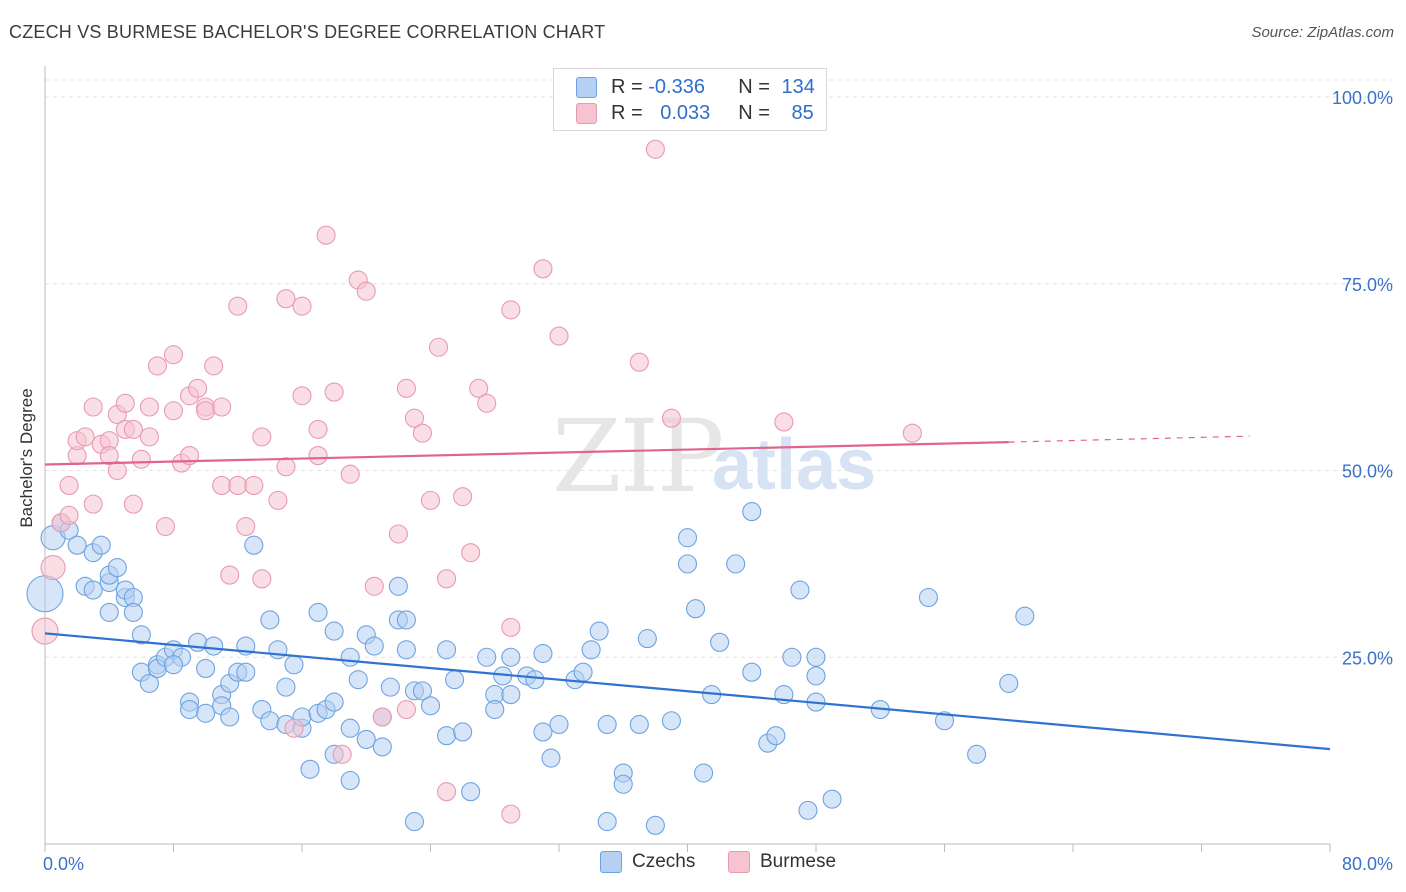 The height and width of the screenshot is (892, 1406). What do you see at coordinates (1367, 472) in the screenshot?
I see `y-tick-label: 50.0%` at bounding box center [1367, 472].